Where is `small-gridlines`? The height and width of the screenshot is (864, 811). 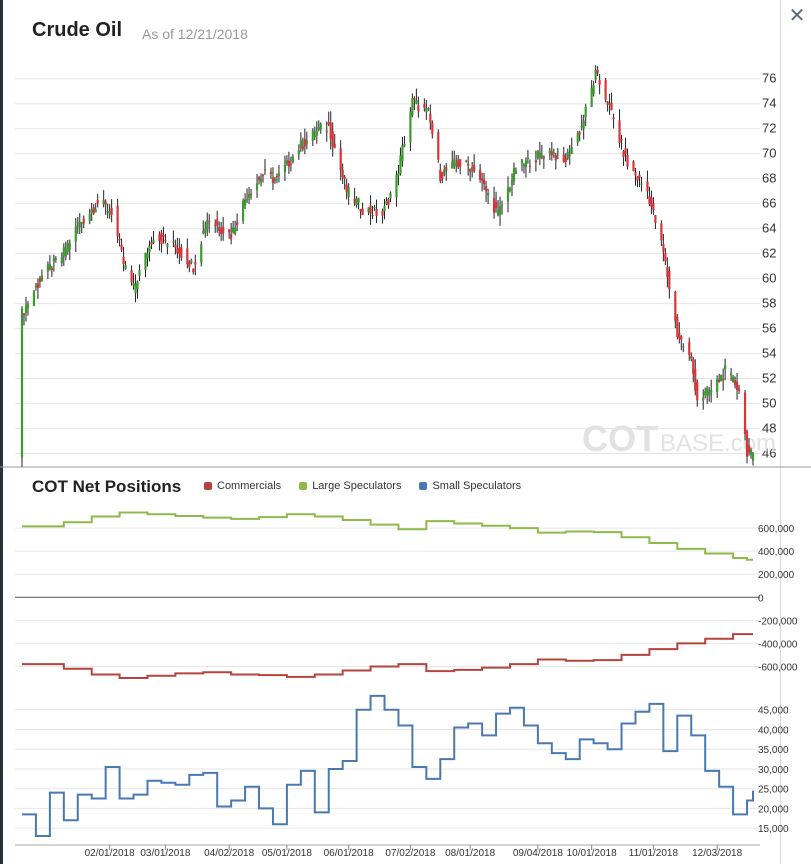 small-gridlines is located at coordinates (387, 769).